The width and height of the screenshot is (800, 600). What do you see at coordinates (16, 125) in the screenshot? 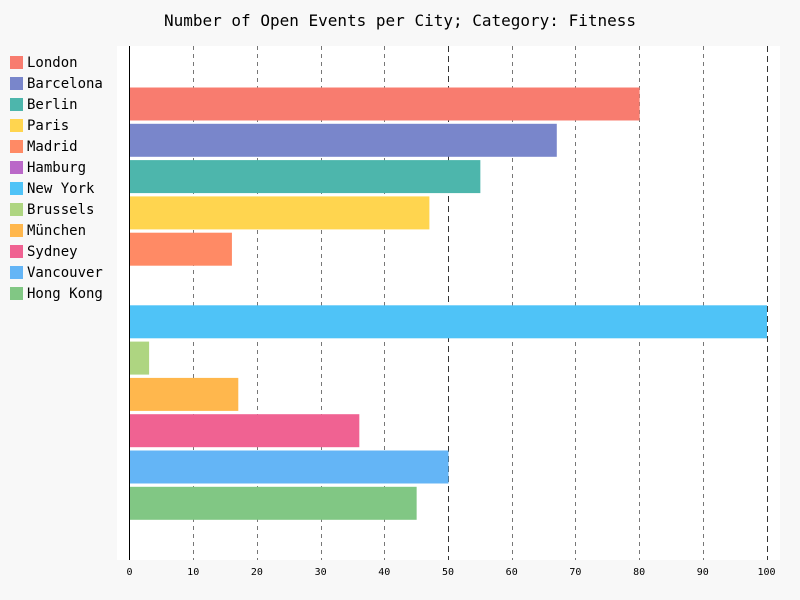
I see `legend-swatch-paris` at bounding box center [16, 125].